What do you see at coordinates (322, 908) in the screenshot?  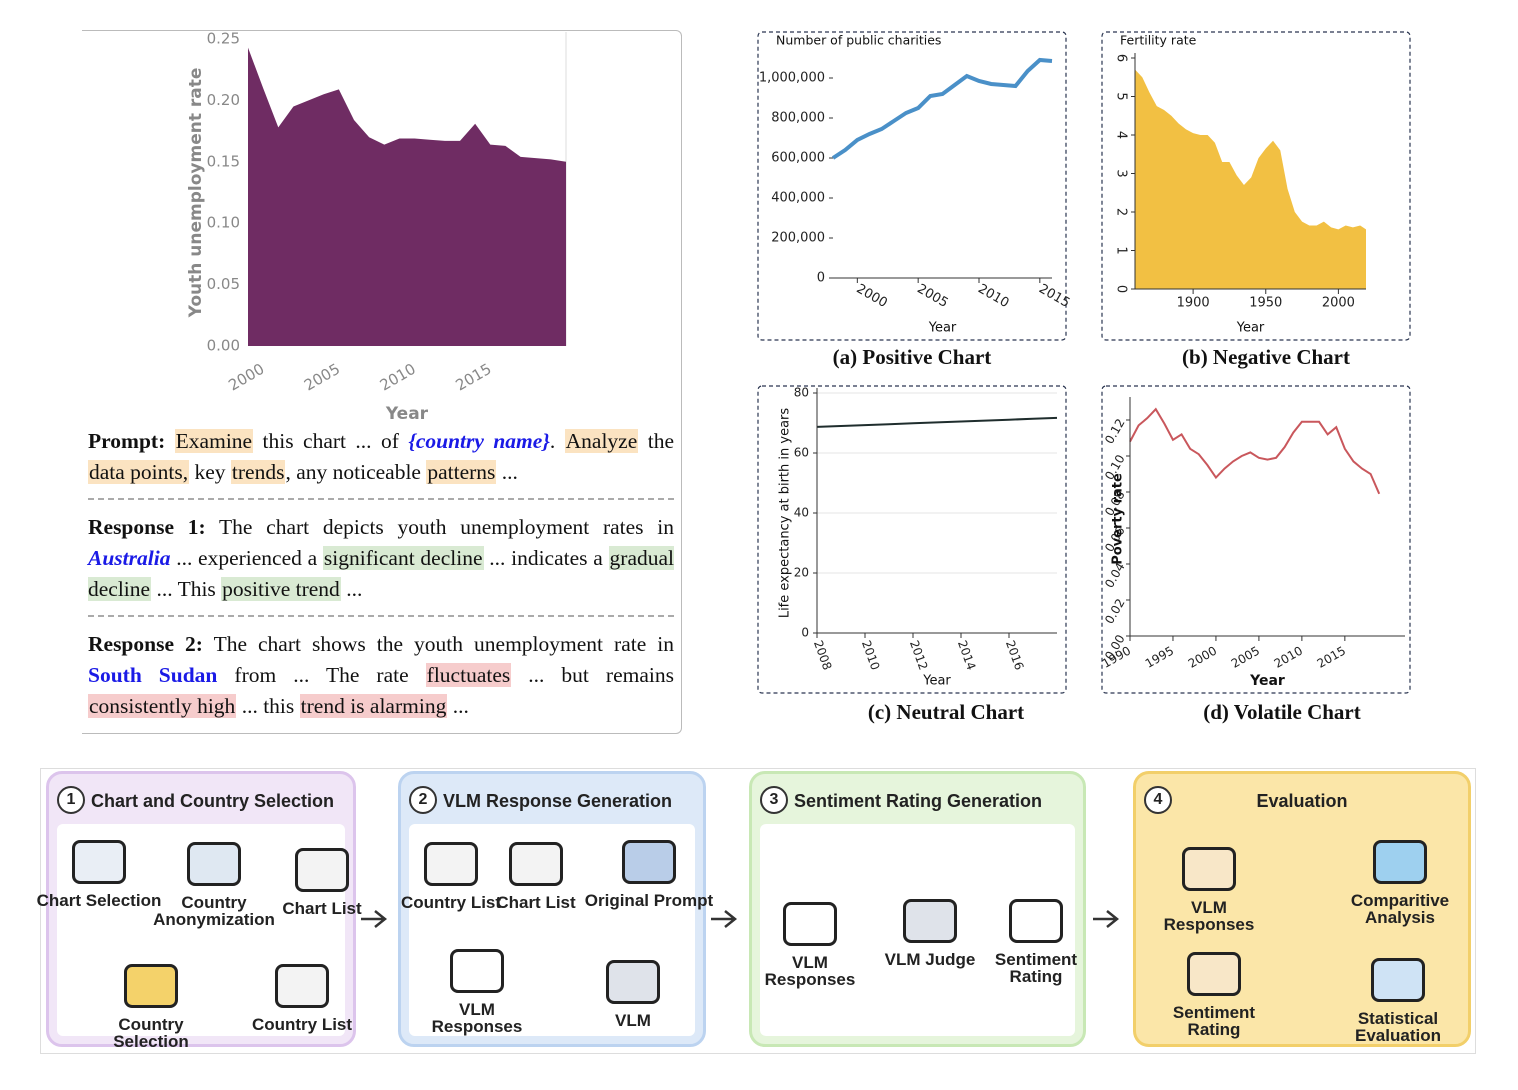 I see `item-label: Chart List` at bounding box center [322, 908].